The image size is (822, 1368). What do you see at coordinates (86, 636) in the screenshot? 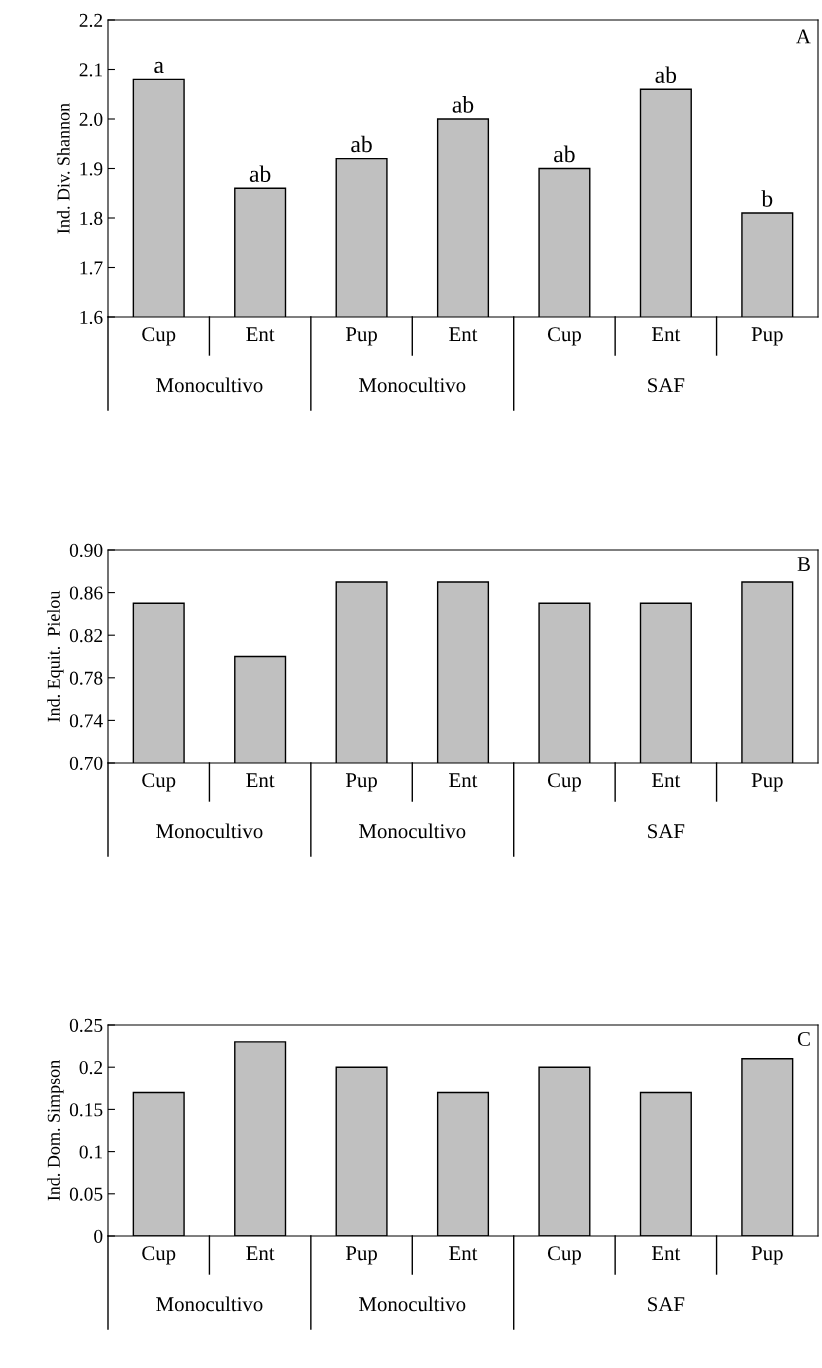
I see `y-tick-label: 0.82` at bounding box center [86, 636].